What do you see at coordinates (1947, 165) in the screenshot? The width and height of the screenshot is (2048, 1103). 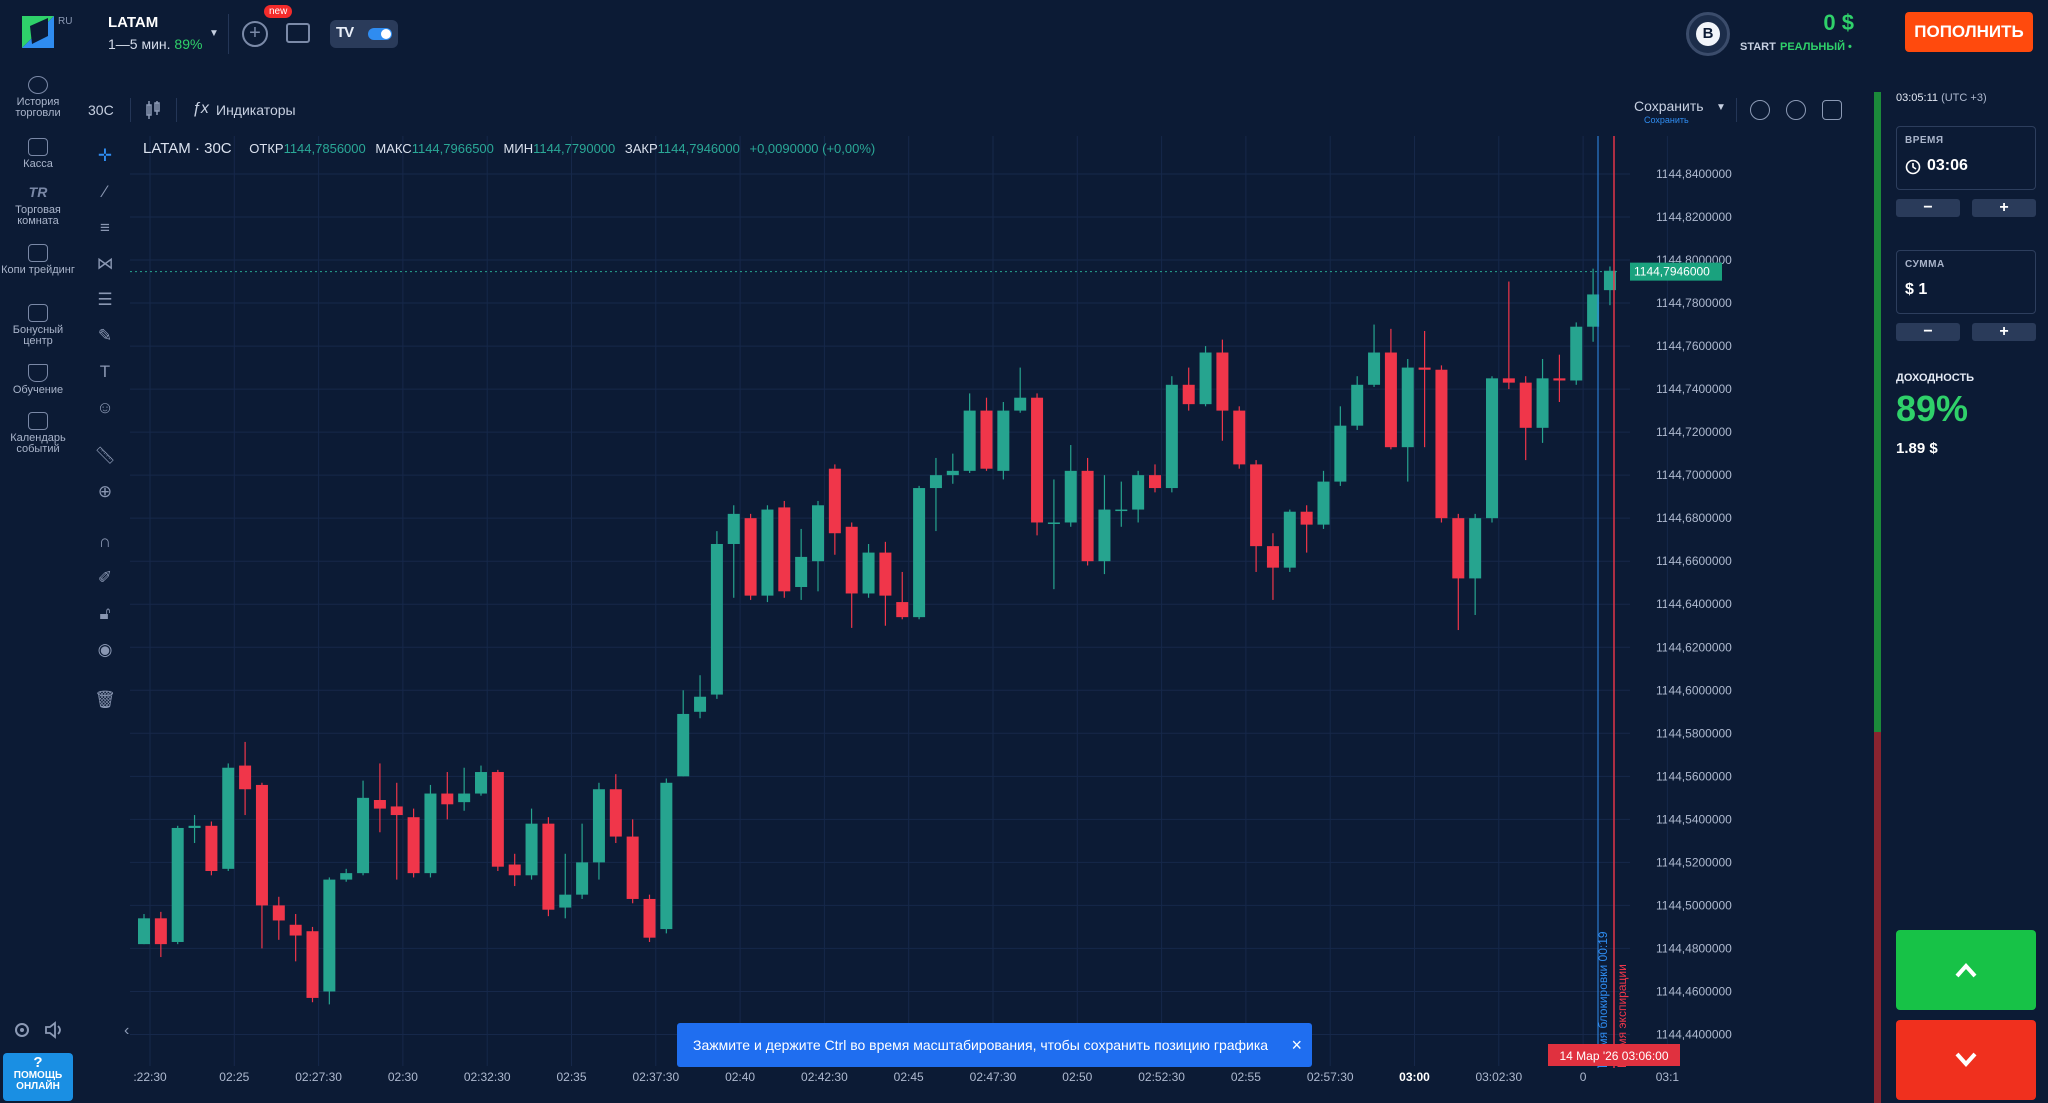 I see `time-value: 03:06` at bounding box center [1947, 165].